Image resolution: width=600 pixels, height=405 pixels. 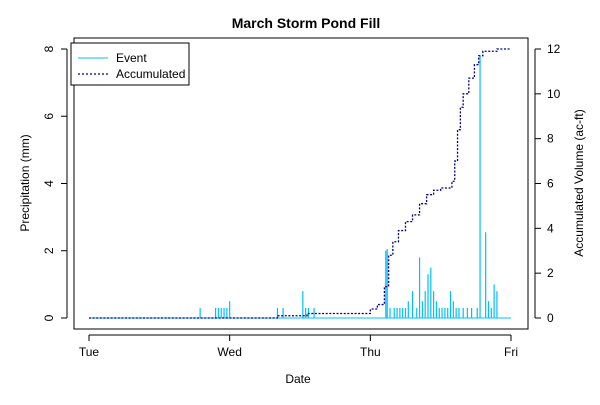 I want to click on y-left-tick-label: 2, so click(x=49, y=250).